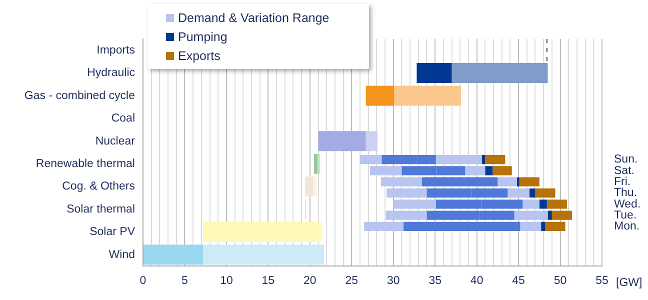  Describe the element at coordinates (254, 17) in the screenshot. I see `legend-label: Demand & Variation Range` at that location.